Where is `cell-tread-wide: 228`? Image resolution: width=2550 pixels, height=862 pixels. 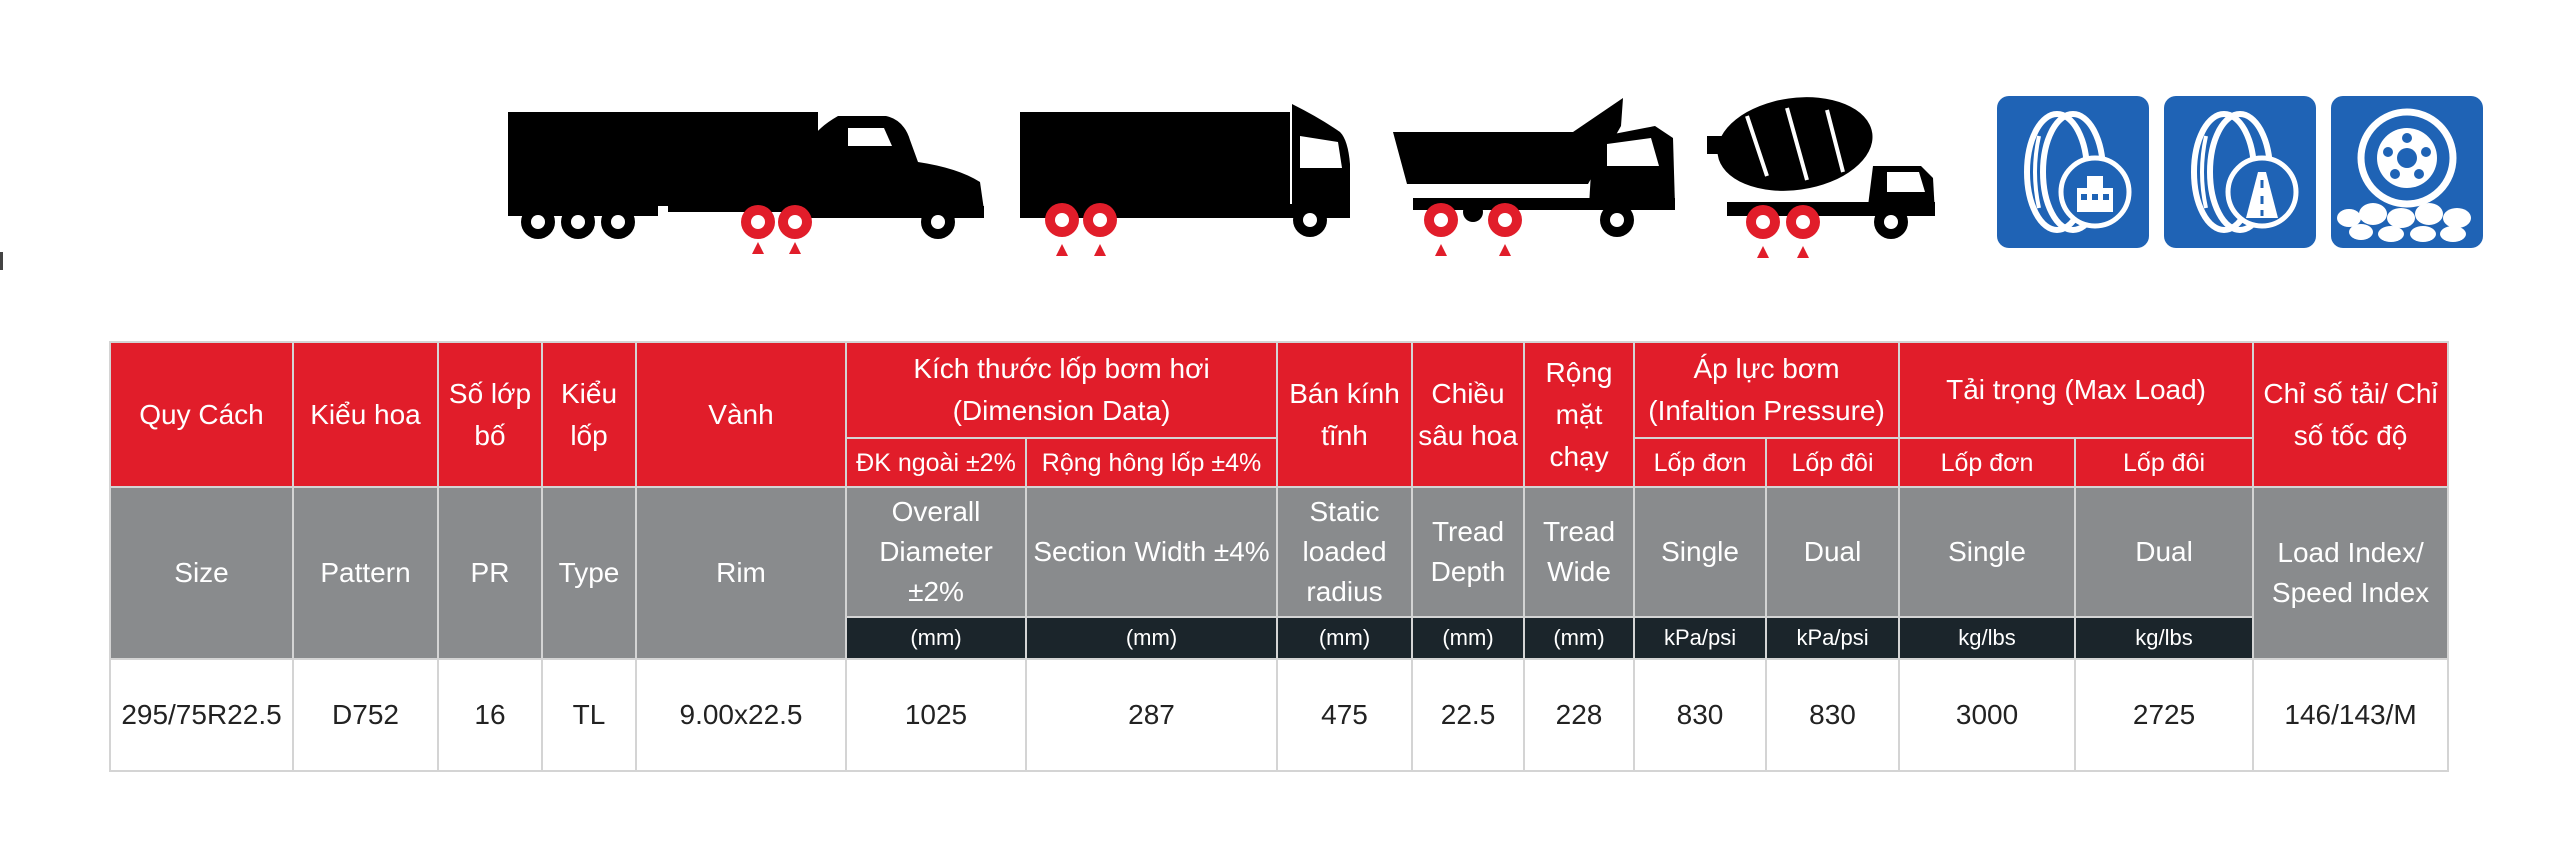
cell-tread-wide: 228 is located at coordinates (1579, 715).